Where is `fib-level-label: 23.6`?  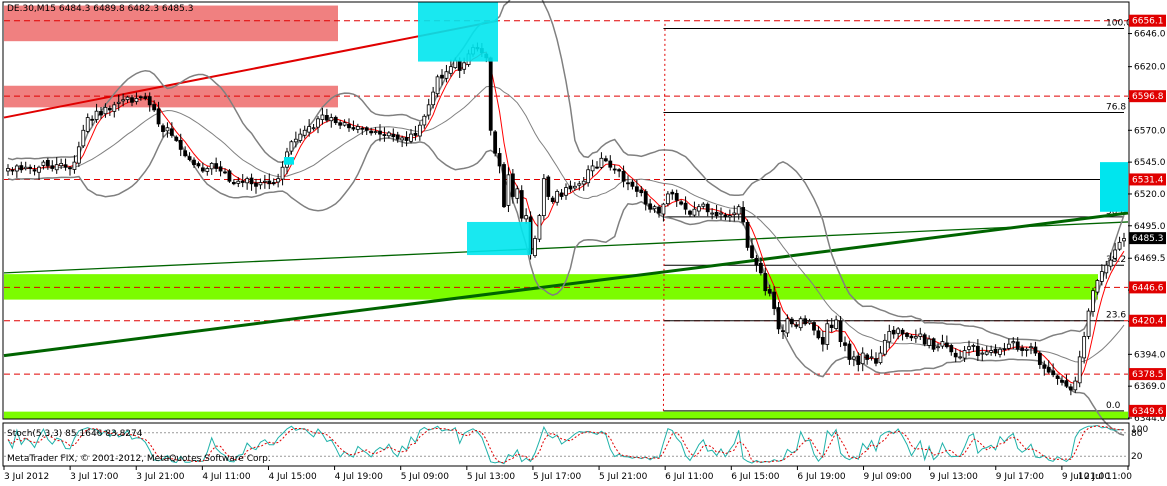 fib-level-label: 23.6 is located at coordinates (1116, 316).